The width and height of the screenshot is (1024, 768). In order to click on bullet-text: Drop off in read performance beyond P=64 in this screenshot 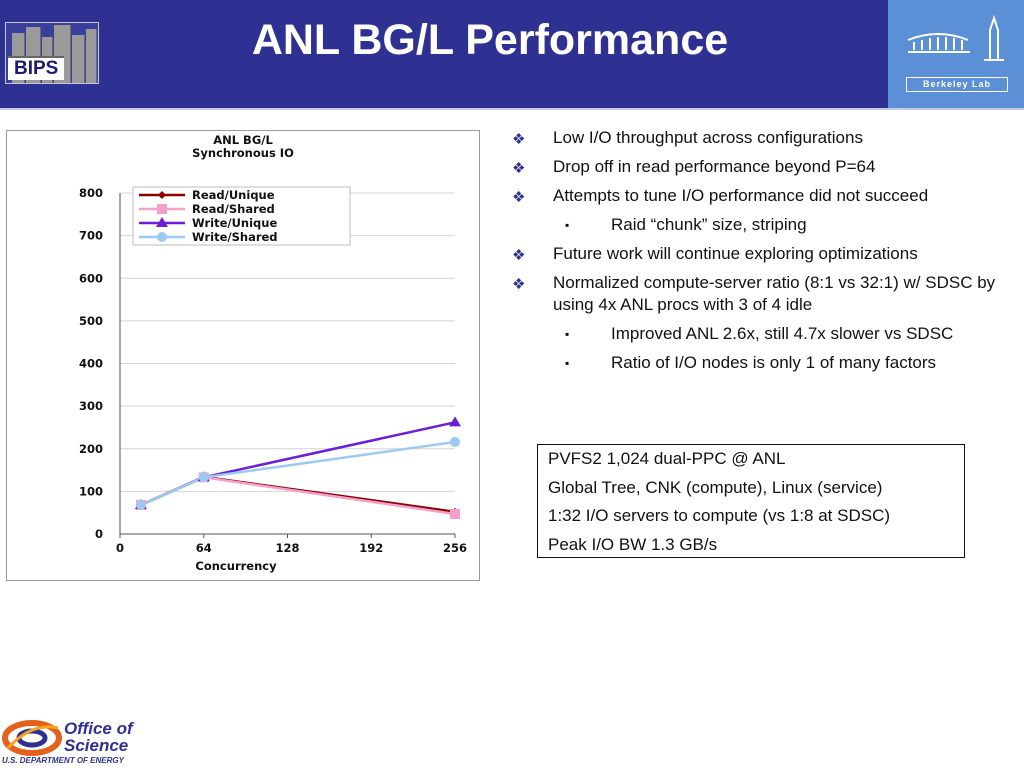, I will do `click(714, 166)`.